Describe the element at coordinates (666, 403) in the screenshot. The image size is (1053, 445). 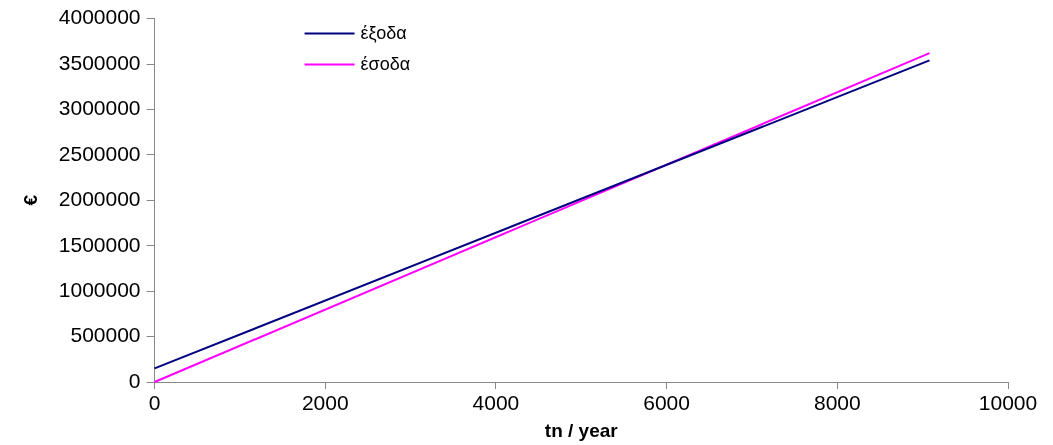
I see `x-tick-label: 6000` at that location.